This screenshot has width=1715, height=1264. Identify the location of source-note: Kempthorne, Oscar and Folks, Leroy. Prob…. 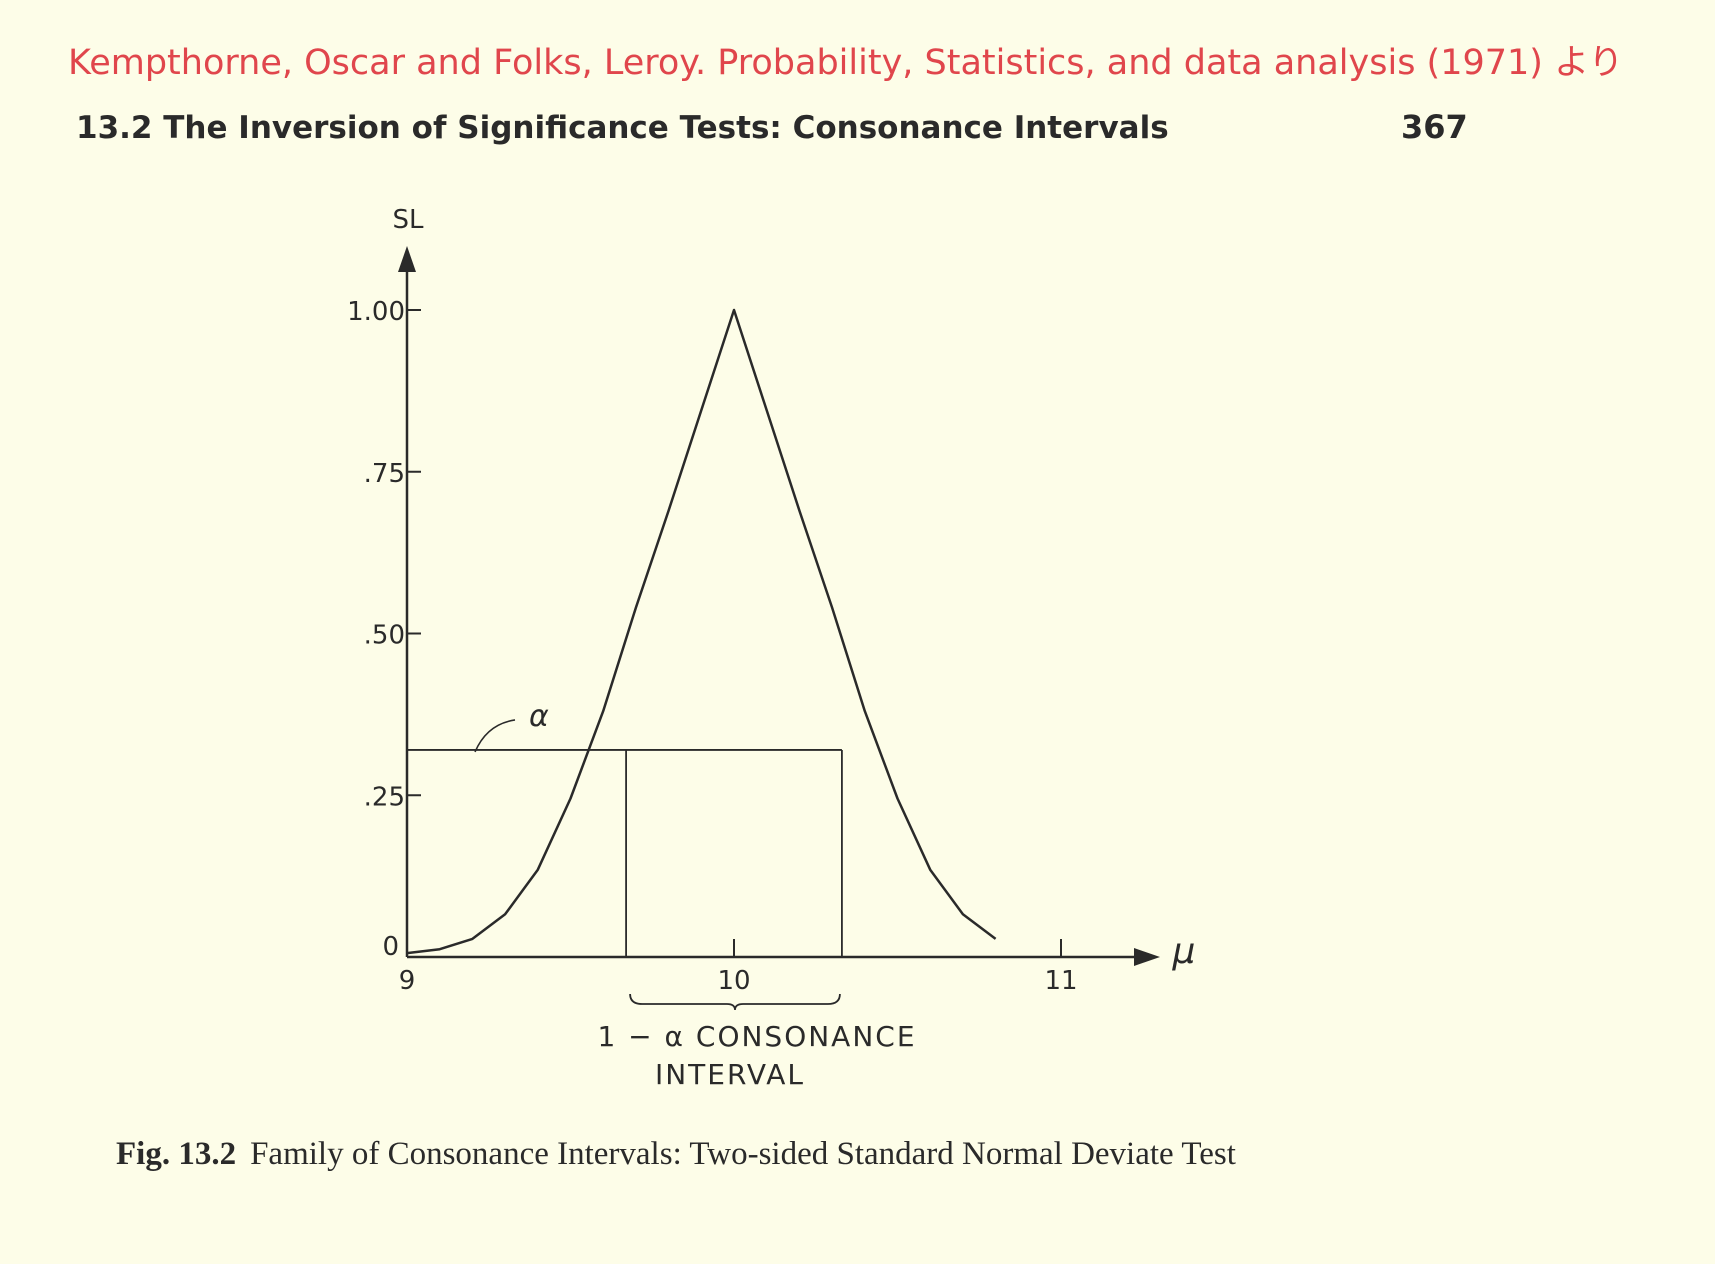
(846, 63).